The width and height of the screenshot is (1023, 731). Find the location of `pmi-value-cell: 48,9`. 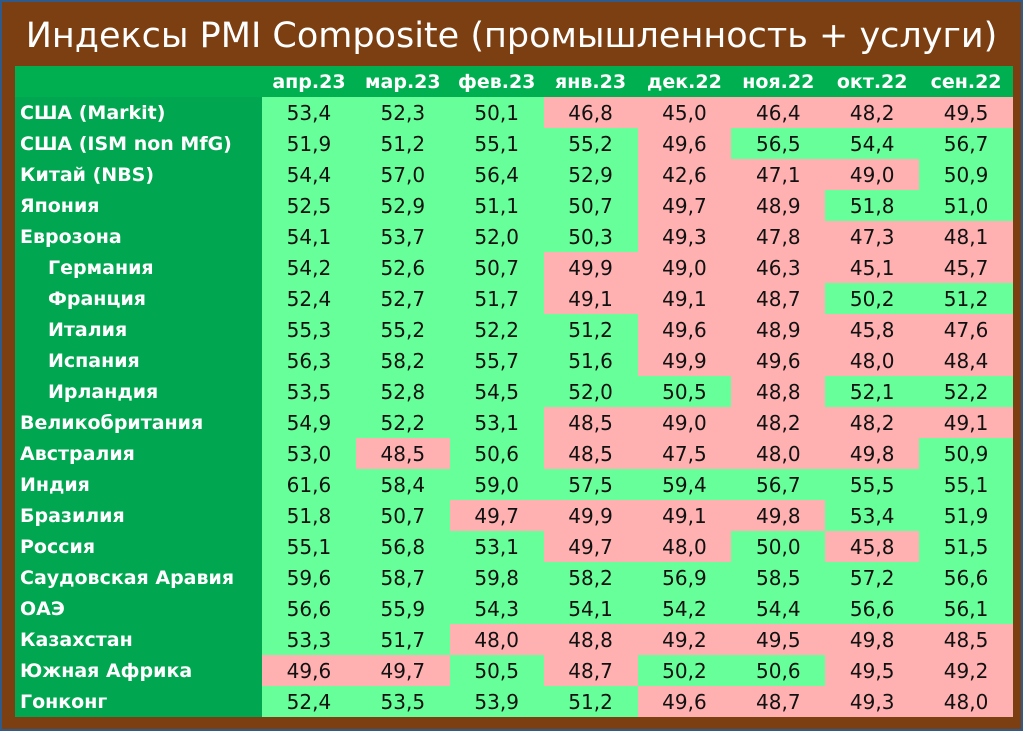

pmi-value-cell: 48,9 is located at coordinates (778, 329).